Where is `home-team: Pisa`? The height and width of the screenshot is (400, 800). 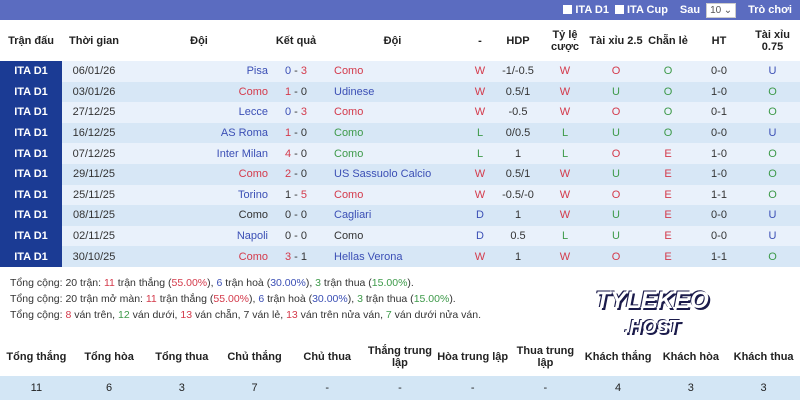 home-team: Pisa is located at coordinates (199, 71).